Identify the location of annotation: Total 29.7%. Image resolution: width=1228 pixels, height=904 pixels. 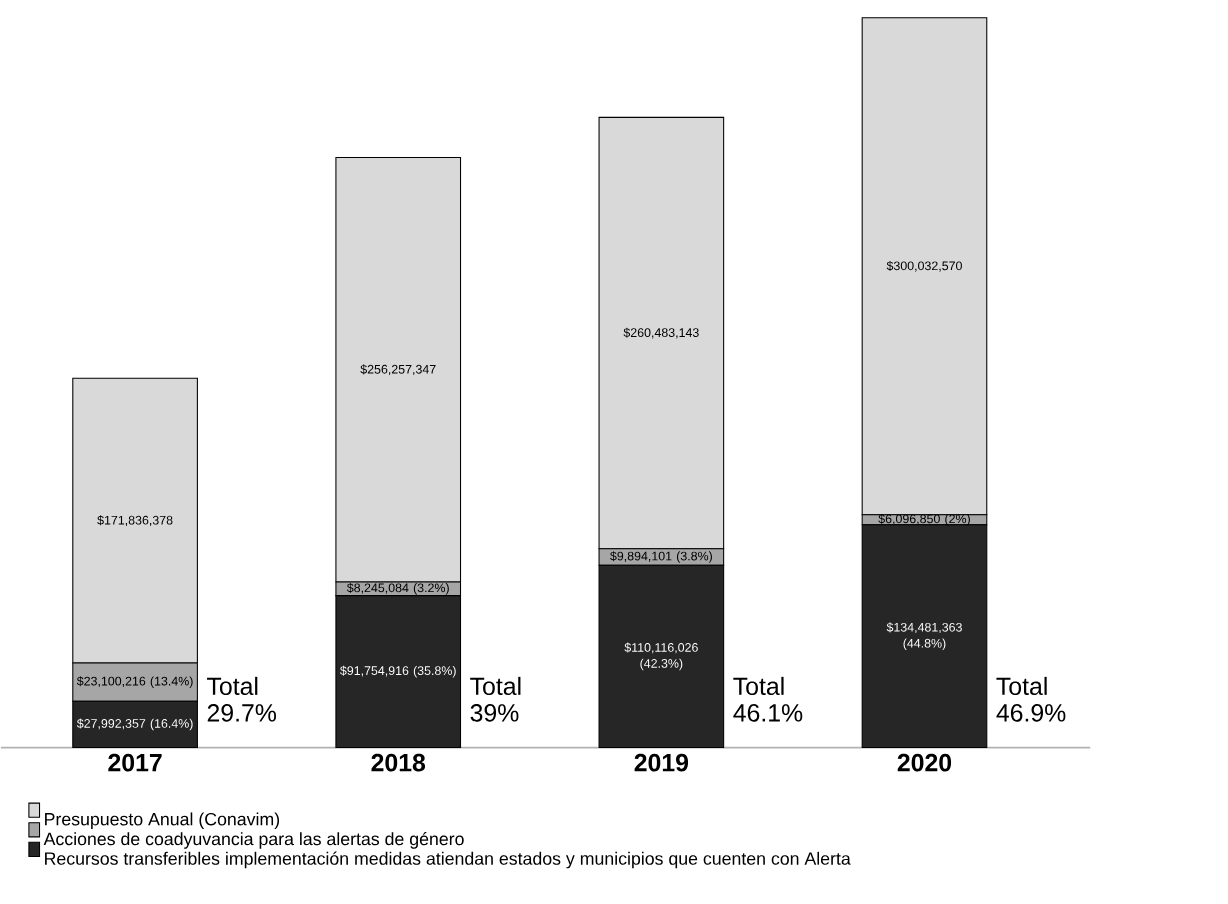
(241, 699).